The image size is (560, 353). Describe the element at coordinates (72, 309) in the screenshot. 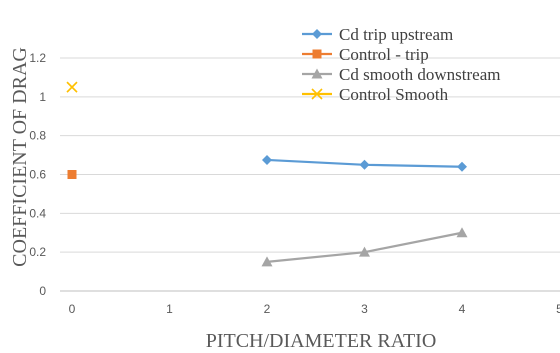

I see `x-tick-label: 0` at that location.